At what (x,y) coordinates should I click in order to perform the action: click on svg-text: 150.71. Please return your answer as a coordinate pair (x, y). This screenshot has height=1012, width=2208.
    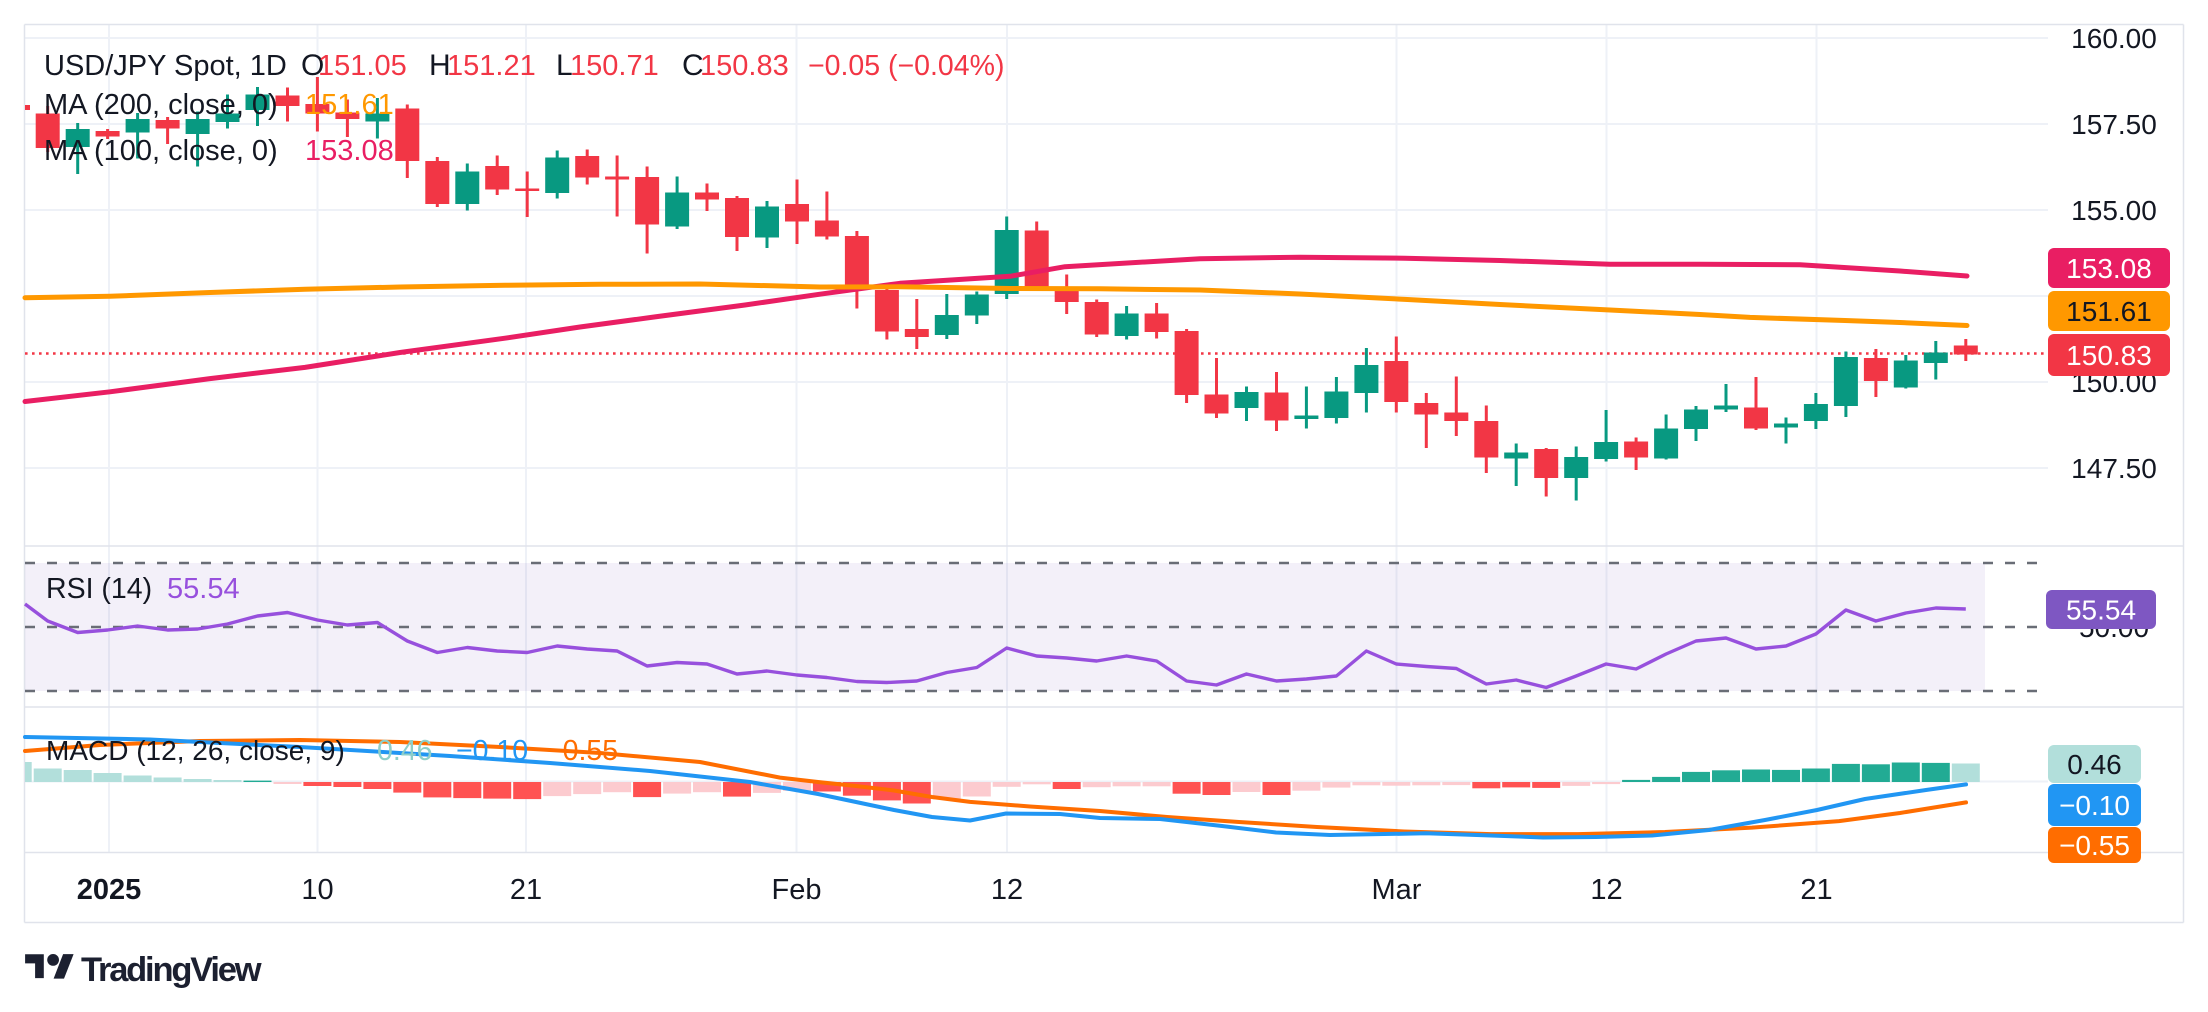
    Looking at the image, I should click on (614, 66).